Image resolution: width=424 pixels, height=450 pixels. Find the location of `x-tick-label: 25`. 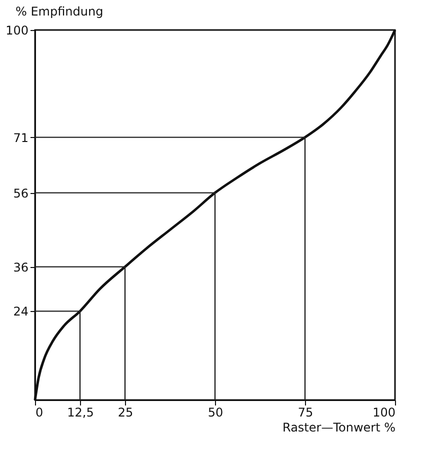

x-tick-label: 25 is located at coordinates (126, 413).